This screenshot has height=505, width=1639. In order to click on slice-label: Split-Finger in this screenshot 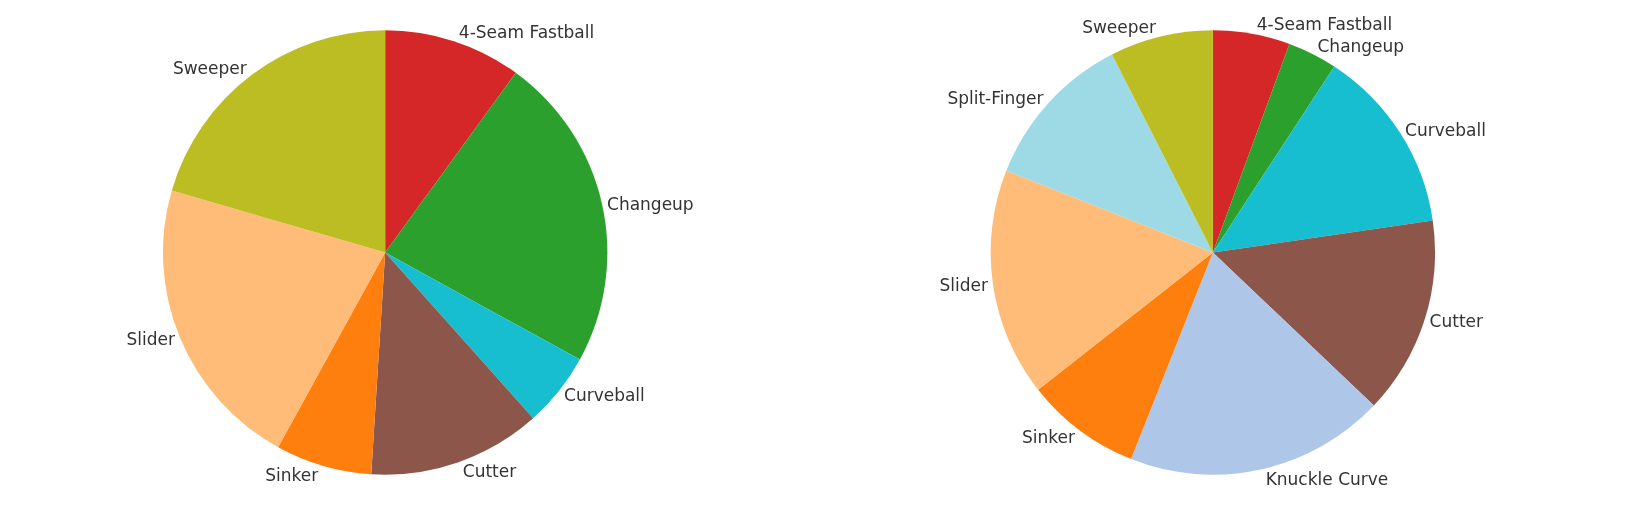, I will do `click(995, 98)`.